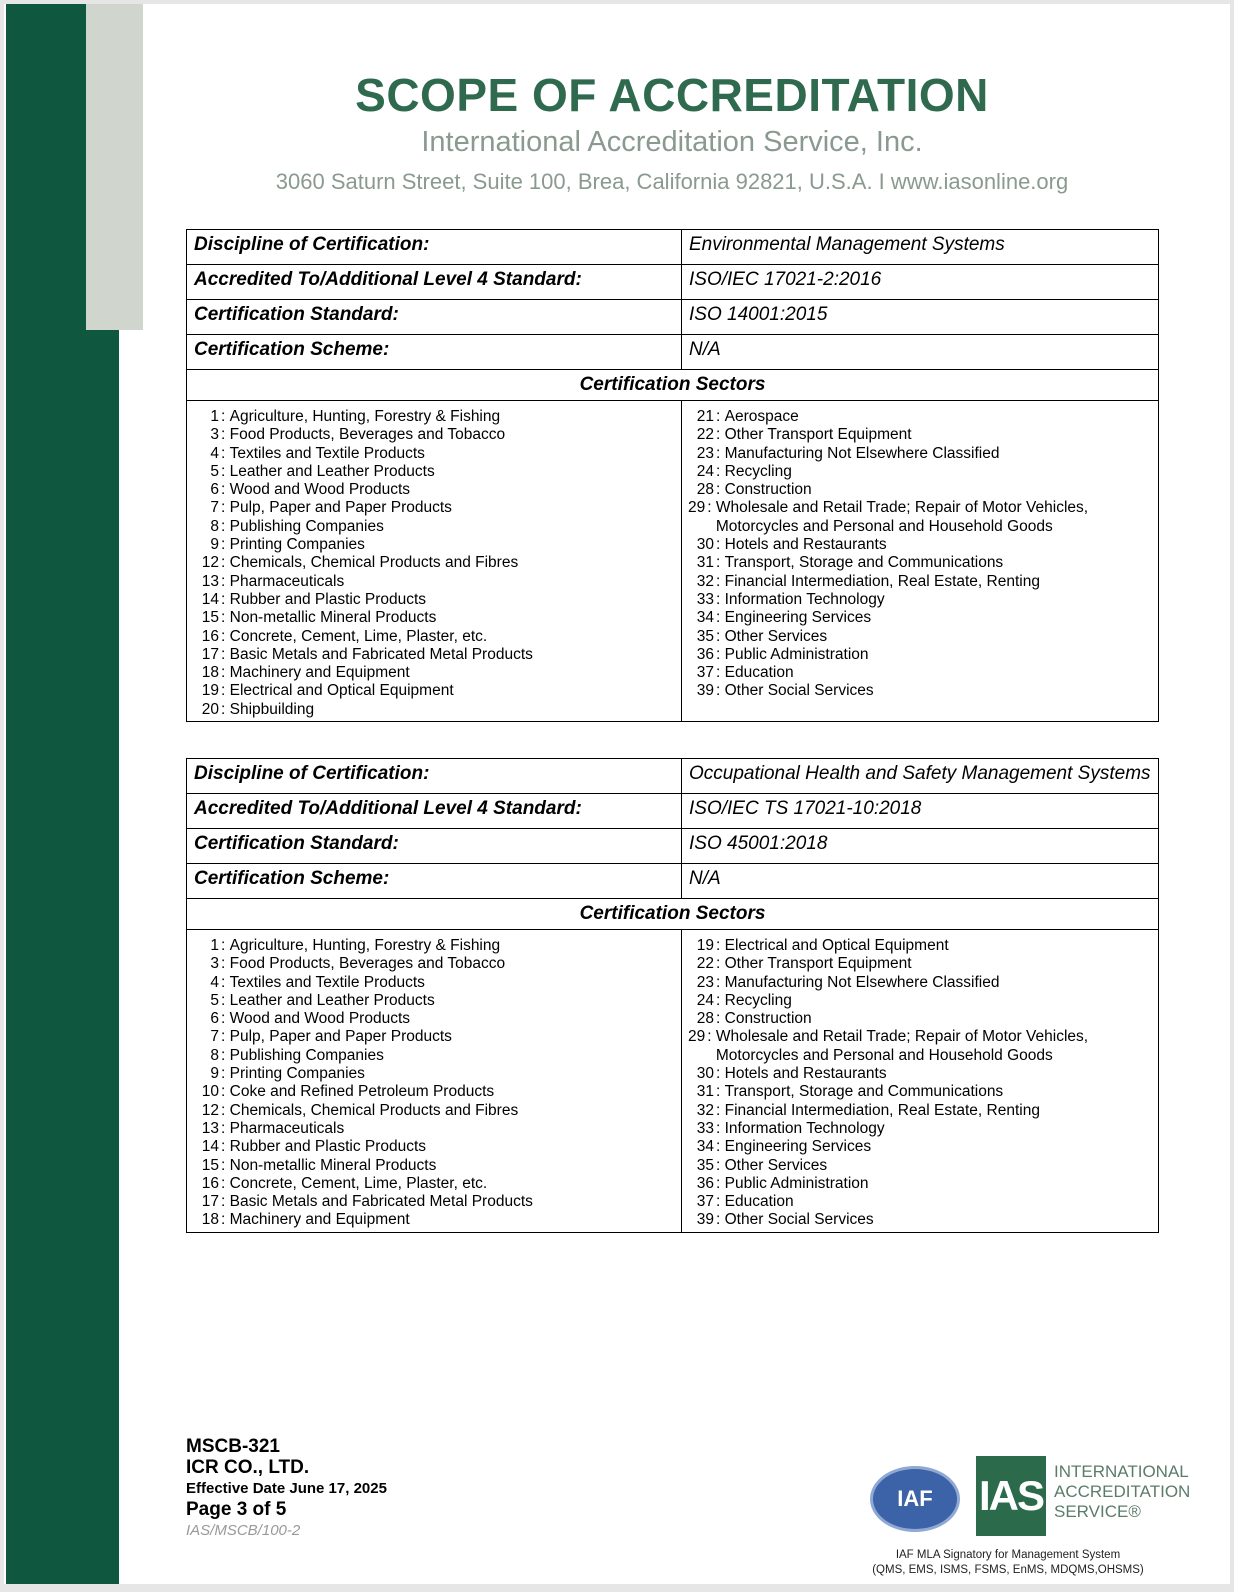 The width and height of the screenshot is (1234, 1592). I want to click on sector-name: Concrete, Cement, Lime, Plaster, etc., so click(358, 1183).